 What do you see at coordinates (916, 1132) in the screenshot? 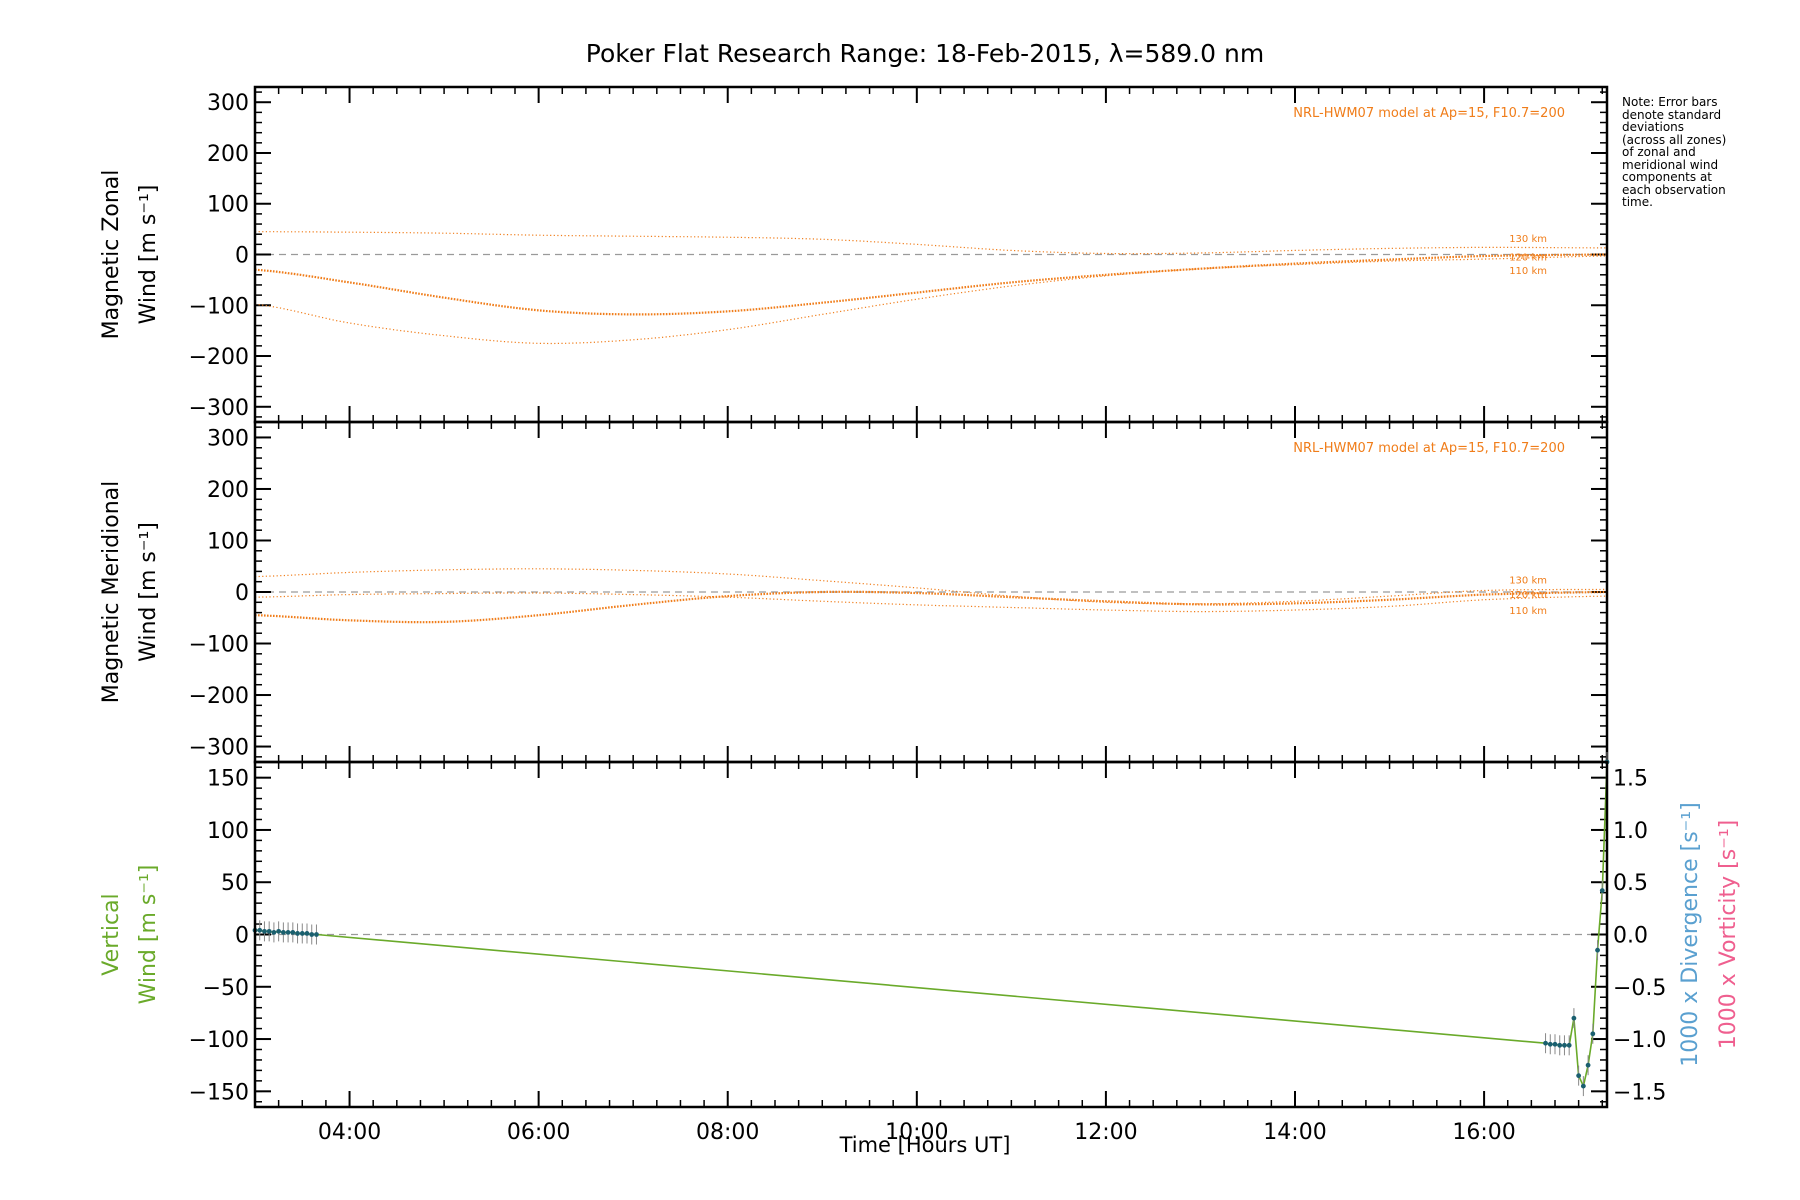
I see `x-tick-label: 10:00` at bounding box center [916, 1132].